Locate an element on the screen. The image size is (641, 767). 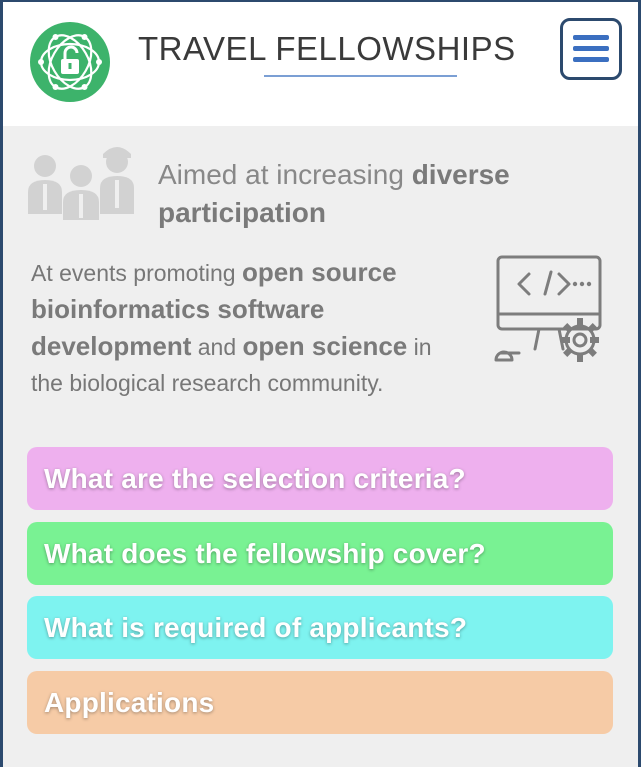
open-lock-network-icon is located at coordinates (70, 62).